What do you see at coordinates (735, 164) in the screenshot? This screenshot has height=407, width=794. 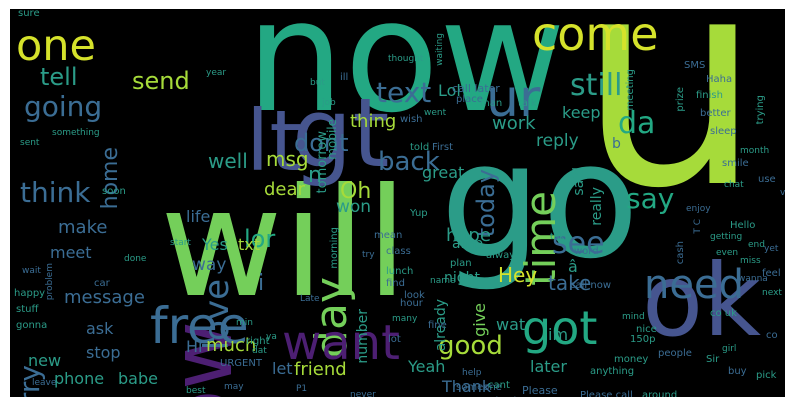 I see `word-smile: smile` at bounding box center [735, 164].